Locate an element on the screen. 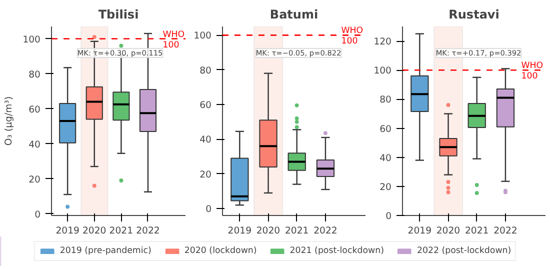 The width and height of the screenshot is (550, 269). legend-label: 2022 (post-lockdown) is located at coordinates (464, 251).